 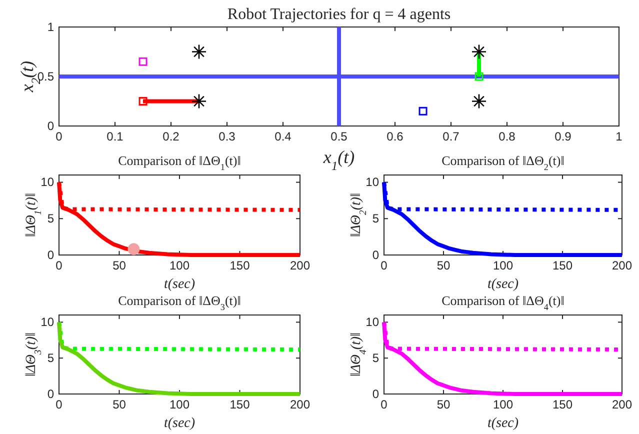 I want to click on x-tick-label: 0.8, so click(x=507, y=137).